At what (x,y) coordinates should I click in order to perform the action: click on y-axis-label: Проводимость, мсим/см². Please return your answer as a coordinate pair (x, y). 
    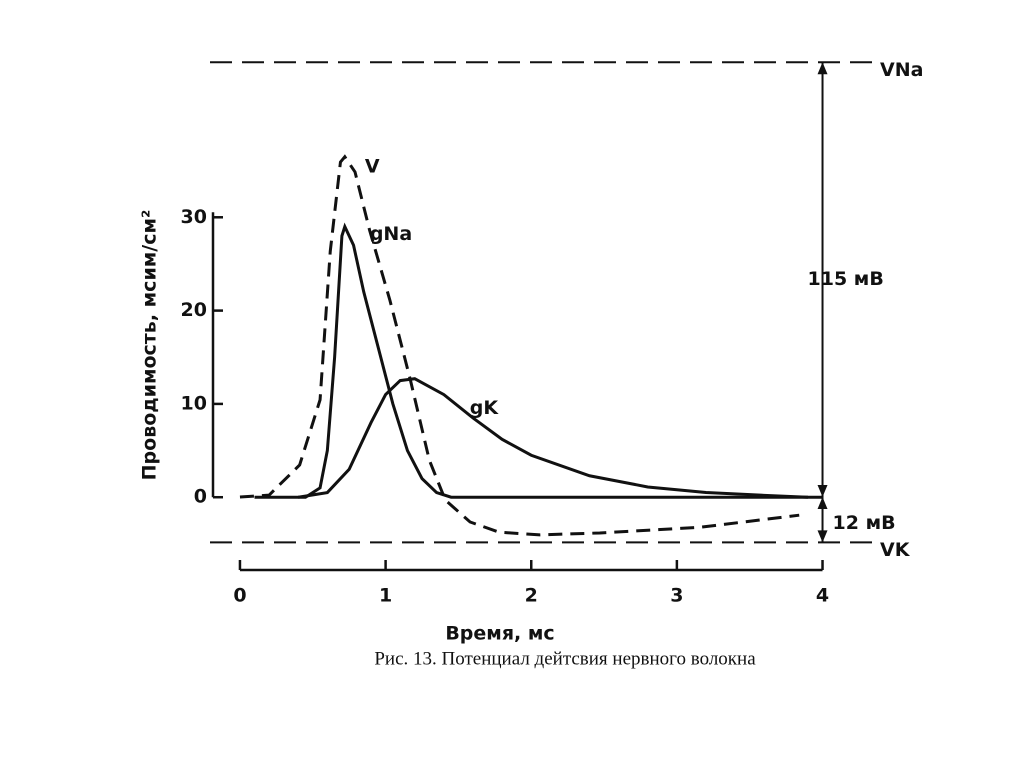
    Looking at the image, I should click on (150, 345).